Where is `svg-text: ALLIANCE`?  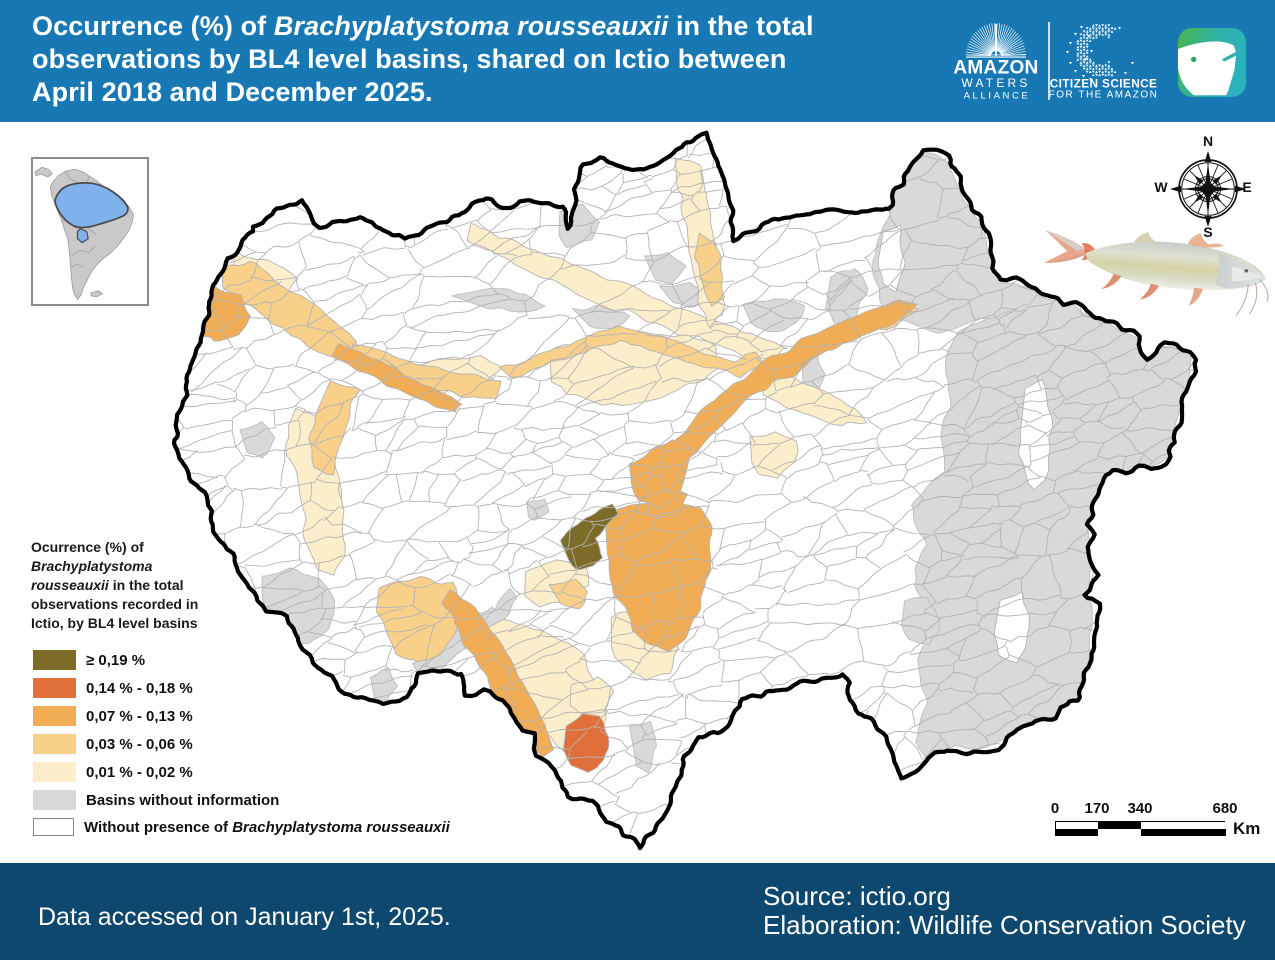
svg-text: ALLIANCE is located at coordinates (997, 96).